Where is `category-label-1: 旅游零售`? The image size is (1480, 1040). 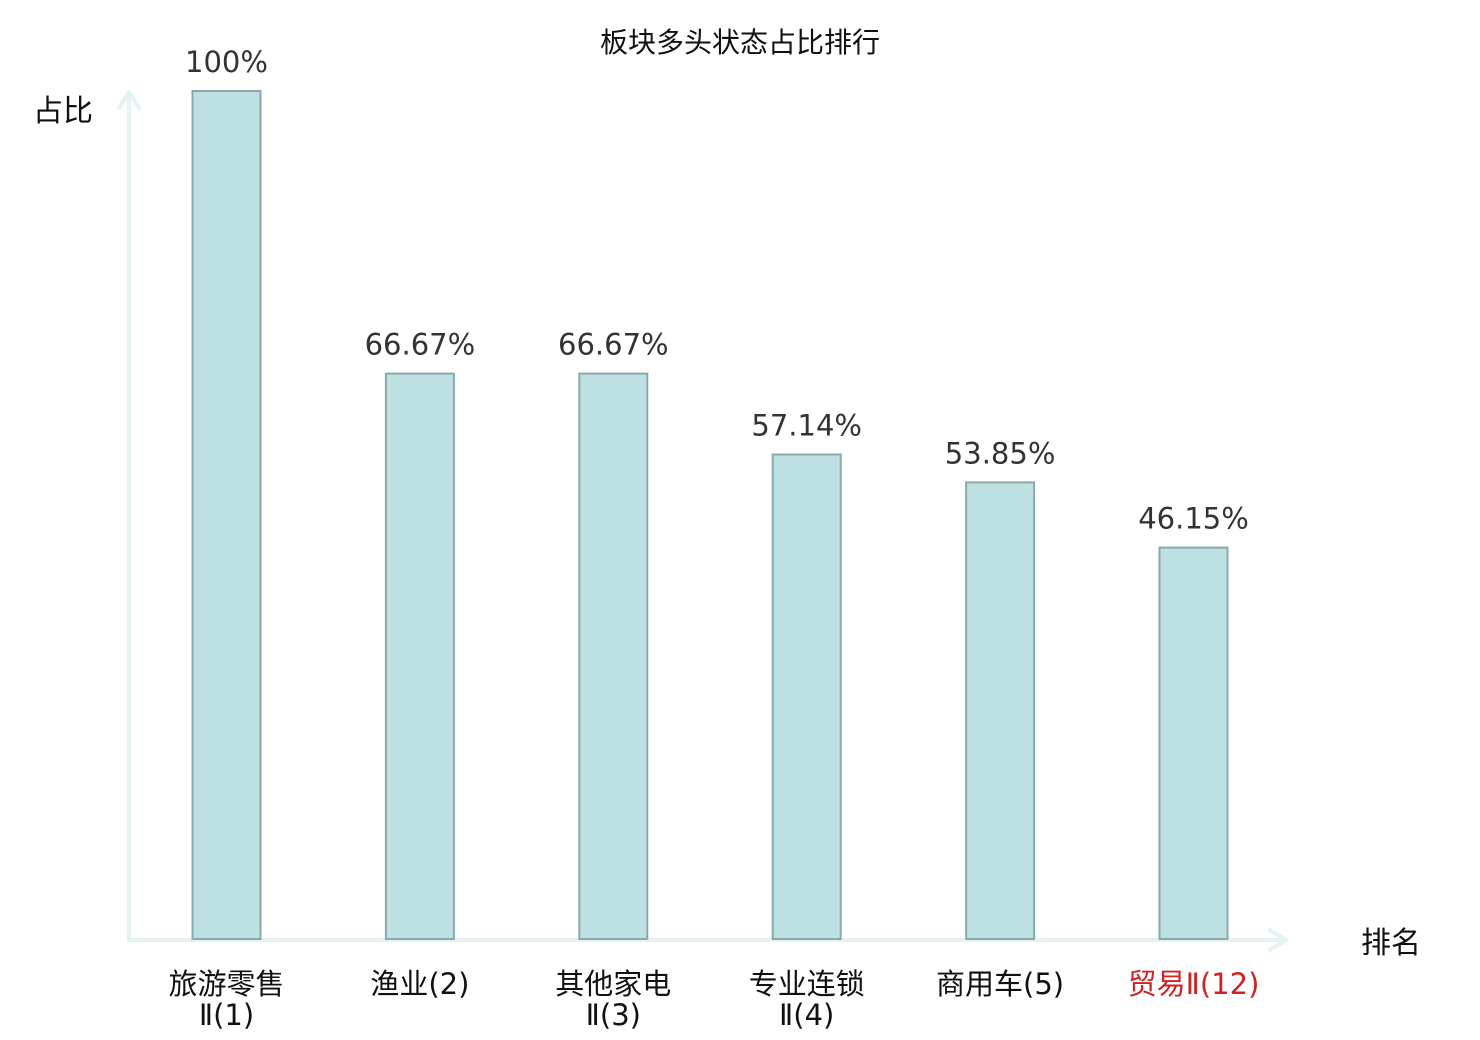
category-label-1: 旅游零售 is located at coordinates (226, 984).